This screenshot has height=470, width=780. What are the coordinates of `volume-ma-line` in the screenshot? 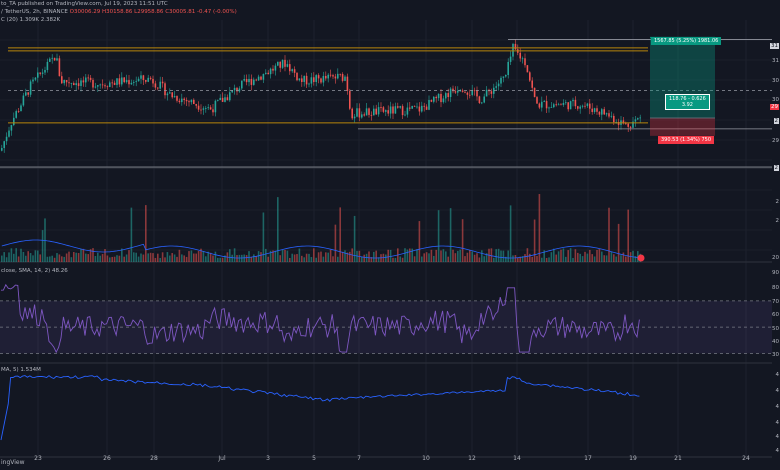 It's located at (321, 249).